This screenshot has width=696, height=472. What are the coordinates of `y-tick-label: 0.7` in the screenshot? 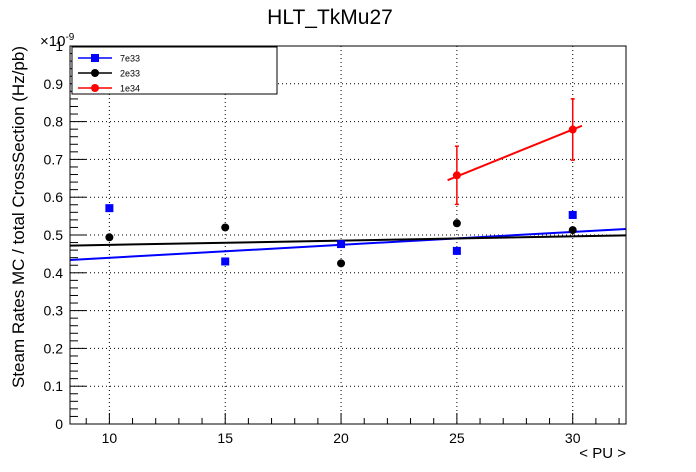 It's located at (54, 159).